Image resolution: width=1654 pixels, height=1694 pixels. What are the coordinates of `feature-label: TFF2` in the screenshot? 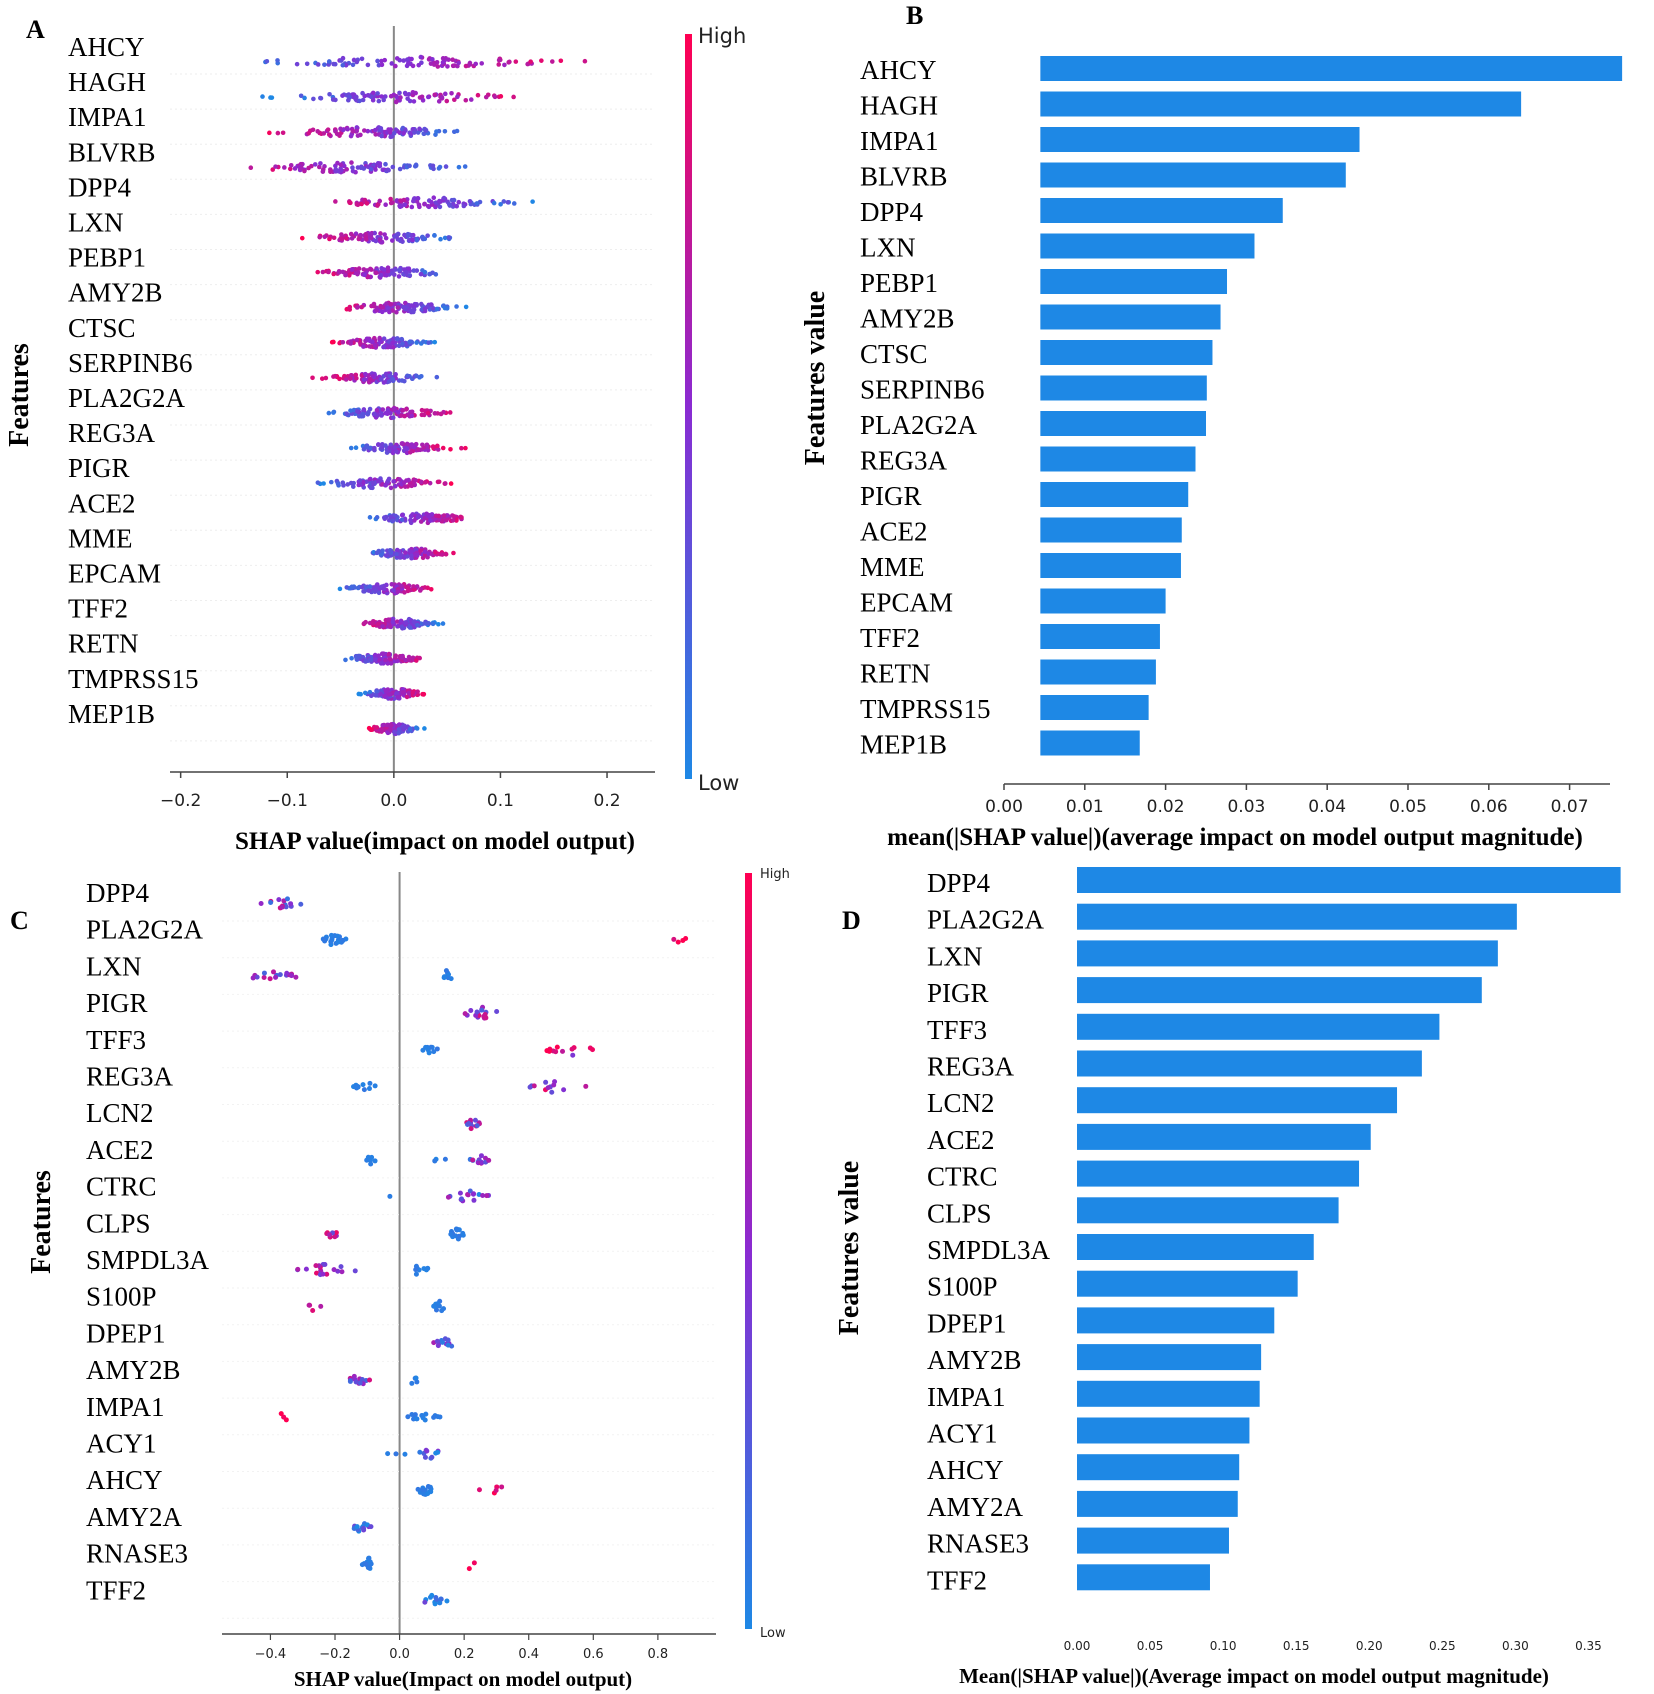 It's located at (890, 638).